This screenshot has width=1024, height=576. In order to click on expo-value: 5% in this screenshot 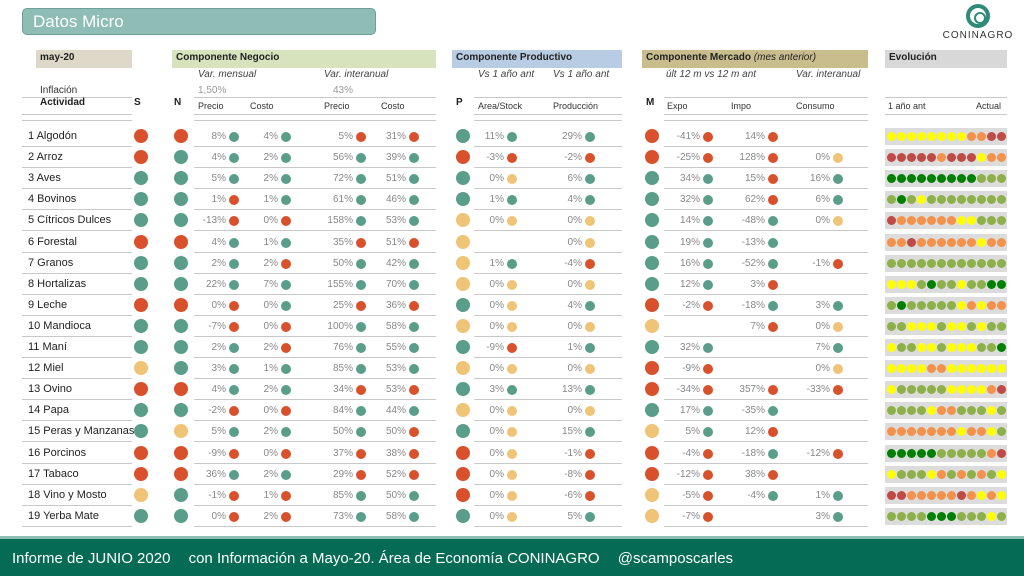, I will do `click(692, 432)`.